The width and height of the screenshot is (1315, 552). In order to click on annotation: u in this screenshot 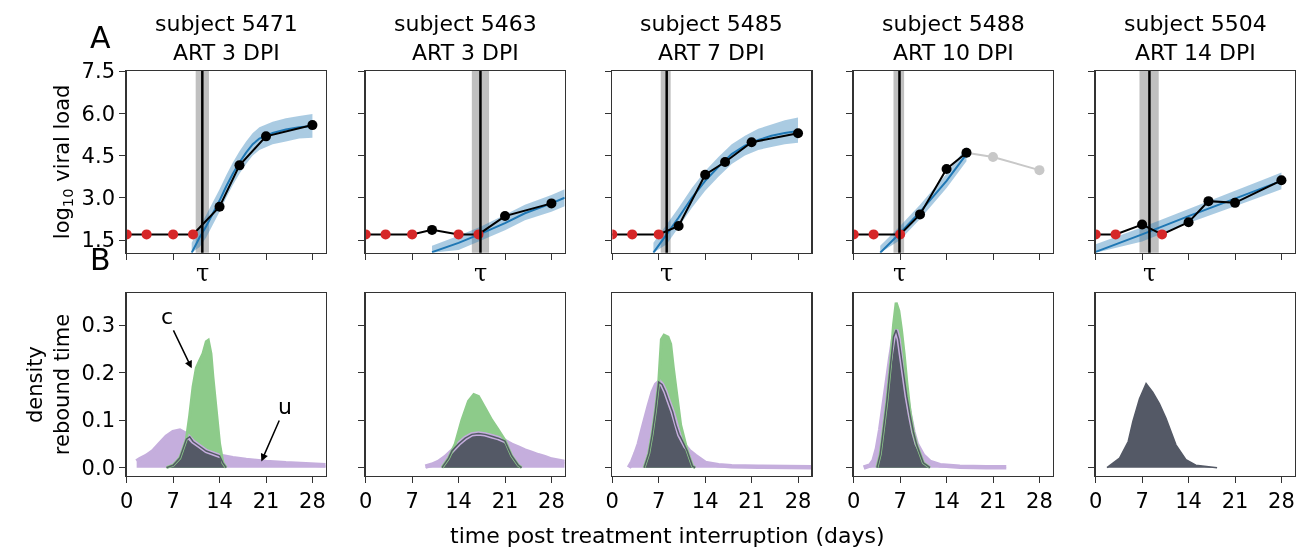, I will do `click(285, 406)`.